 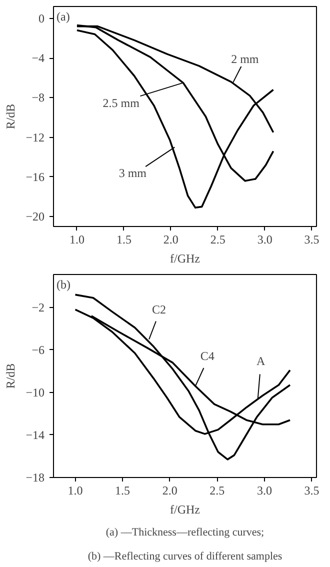 I want to click on y-tick-label: −6, so click(x=38, y=349).